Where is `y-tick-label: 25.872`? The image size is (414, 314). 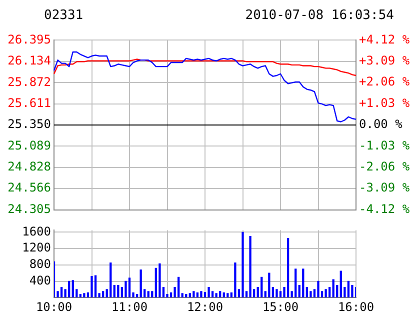
y-tick-label: 25.872 is located at coordinates (29, 81).